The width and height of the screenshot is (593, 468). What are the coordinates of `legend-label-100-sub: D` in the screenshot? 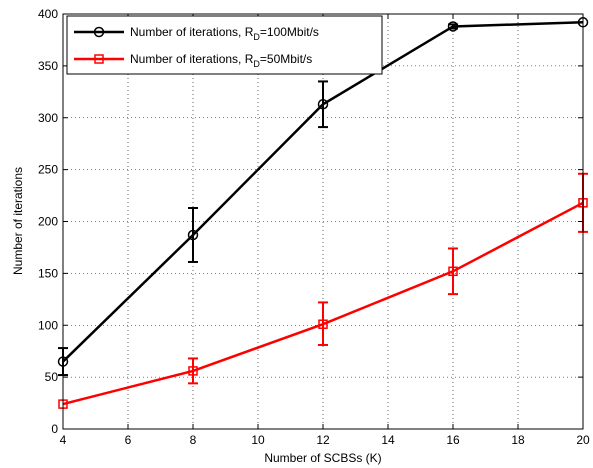 It's located at (256, 37).